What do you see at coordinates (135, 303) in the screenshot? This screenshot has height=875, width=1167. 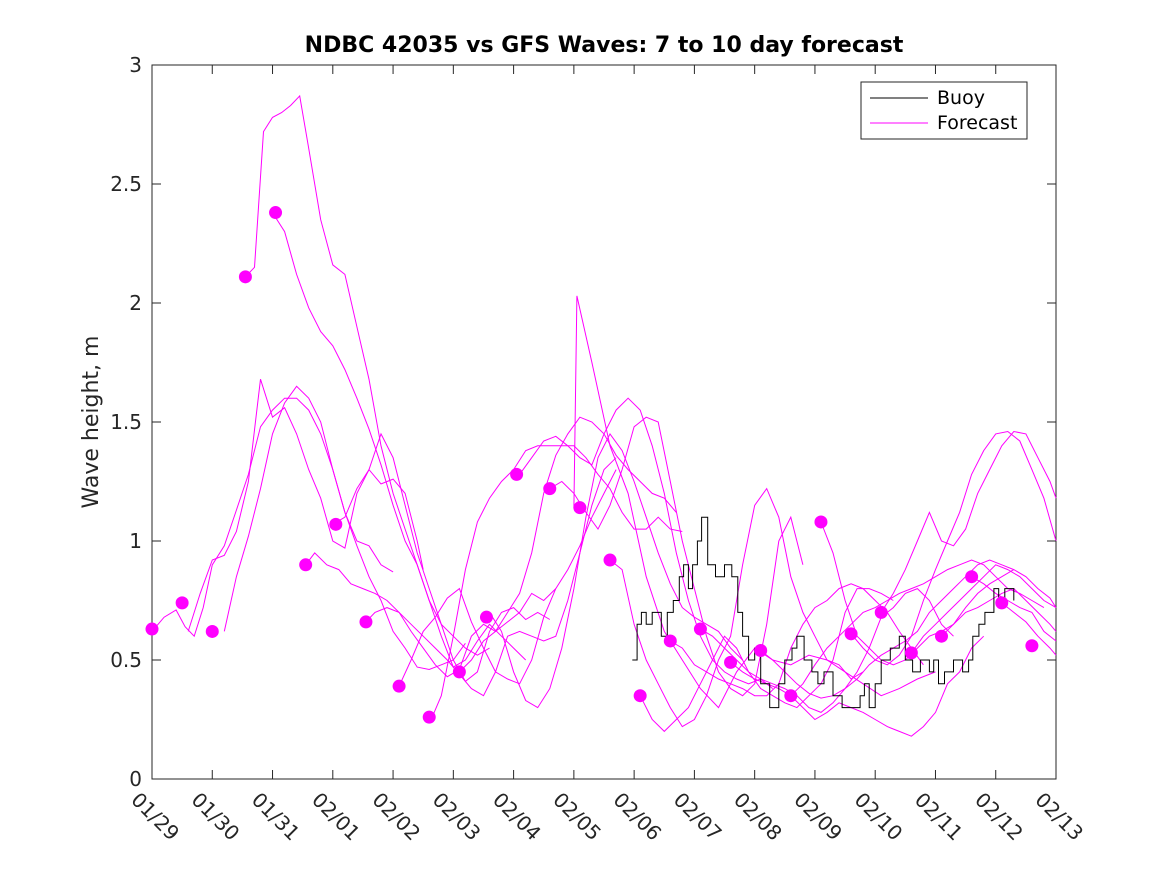 I see `y-tick-label: 2` at bounding box center [135, 303].